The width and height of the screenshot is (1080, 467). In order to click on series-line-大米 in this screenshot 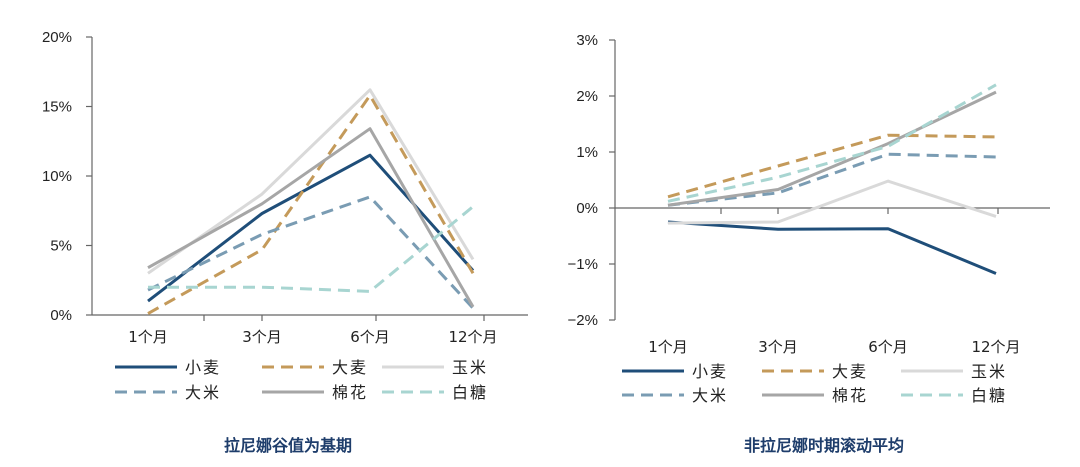, I will do `click(311, 252)`.